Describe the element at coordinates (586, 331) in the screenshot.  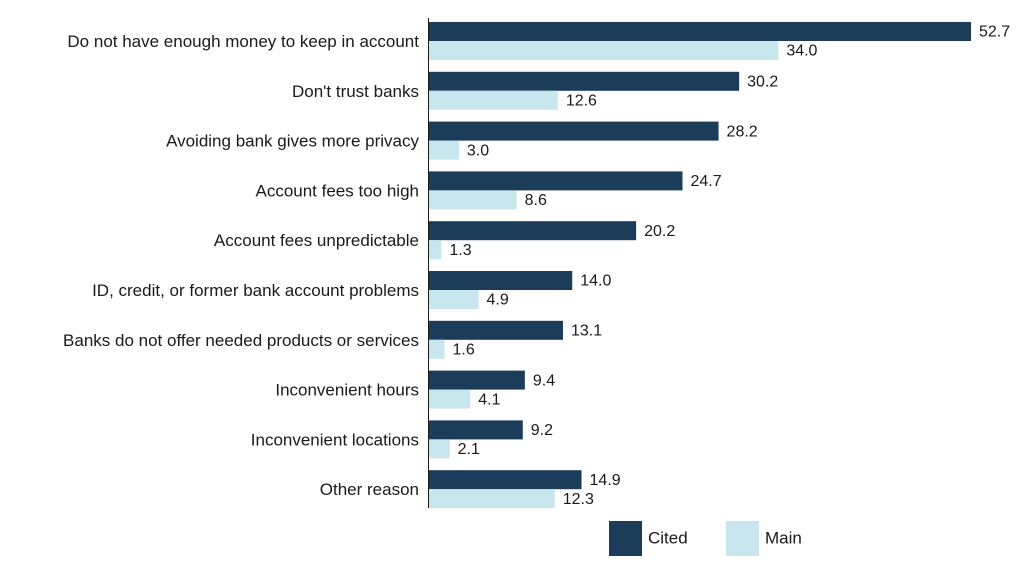
I see `value-label-cited: 13.1` at that location.